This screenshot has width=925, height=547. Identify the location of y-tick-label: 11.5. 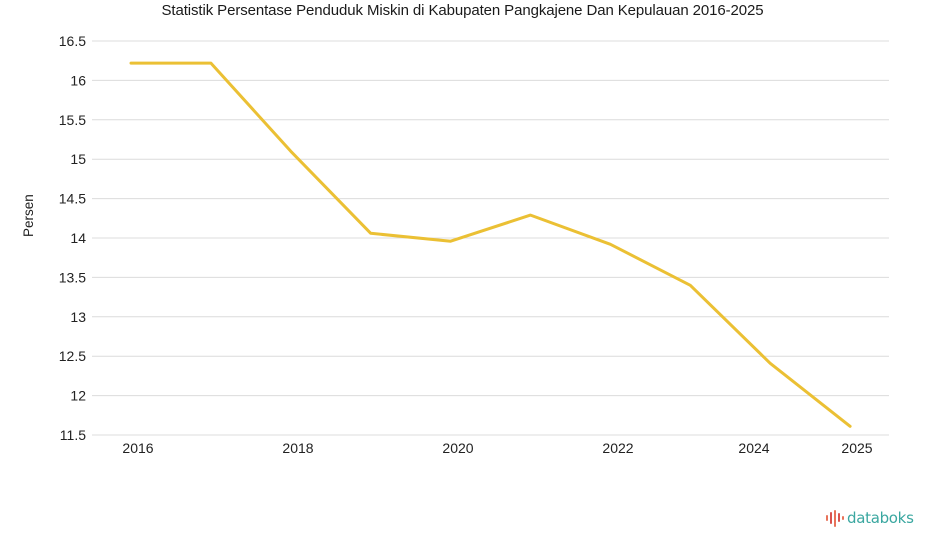
(73, 435).